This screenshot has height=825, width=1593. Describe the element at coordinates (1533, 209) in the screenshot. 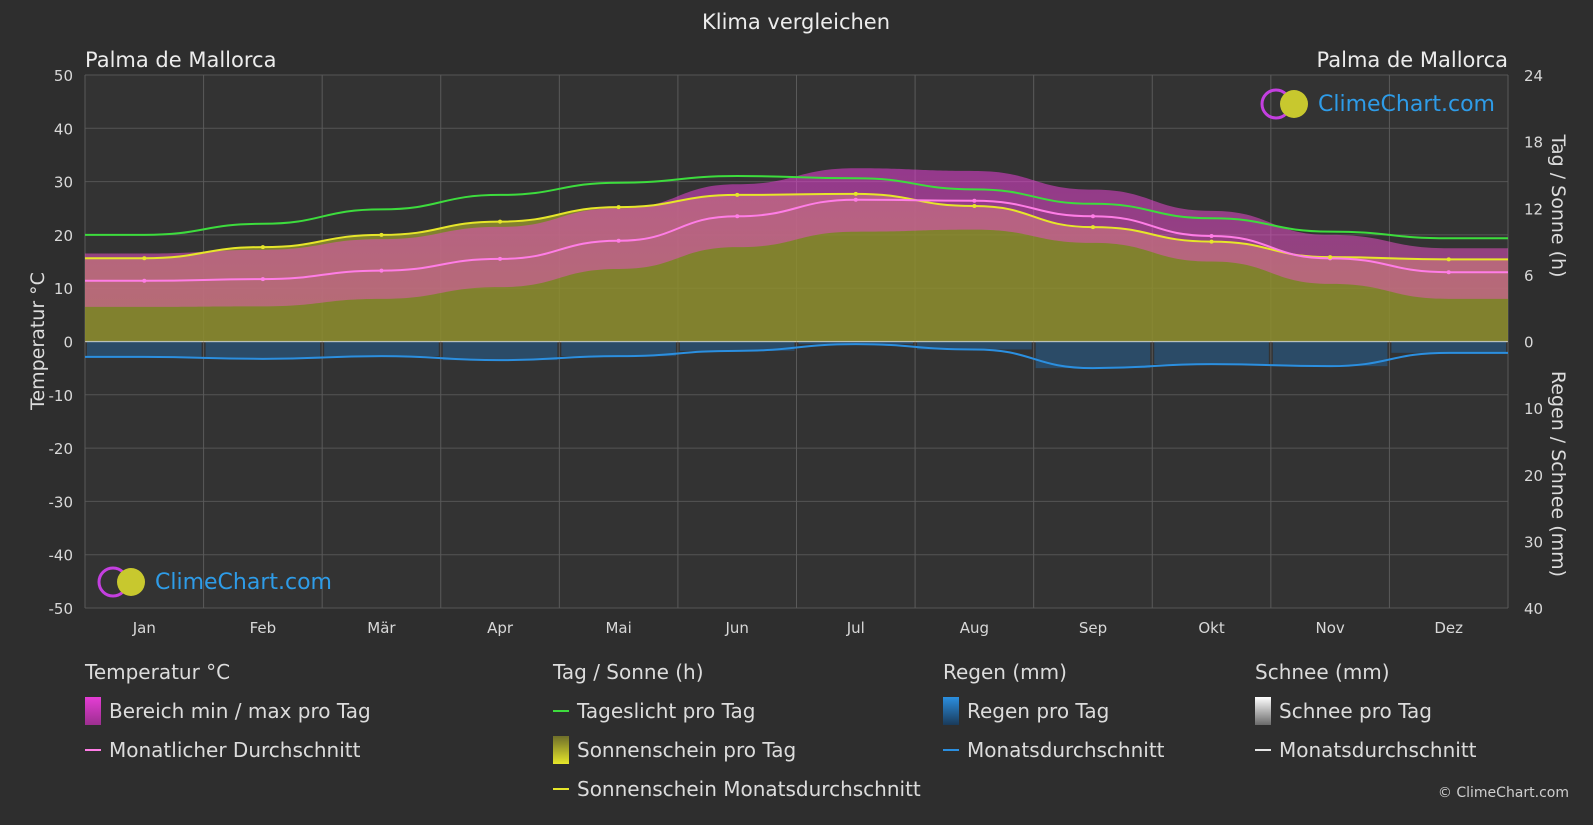

I see `y-right-top-tick-label: 12` at that location.